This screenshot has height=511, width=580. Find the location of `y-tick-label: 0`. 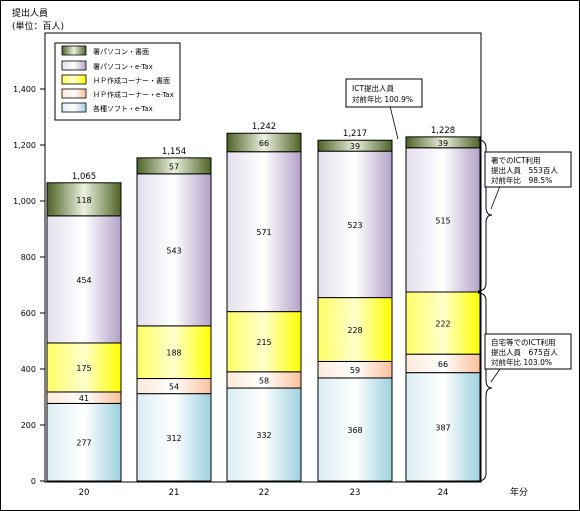

y-tick-label: 0 is located at coordinates (33, 481).